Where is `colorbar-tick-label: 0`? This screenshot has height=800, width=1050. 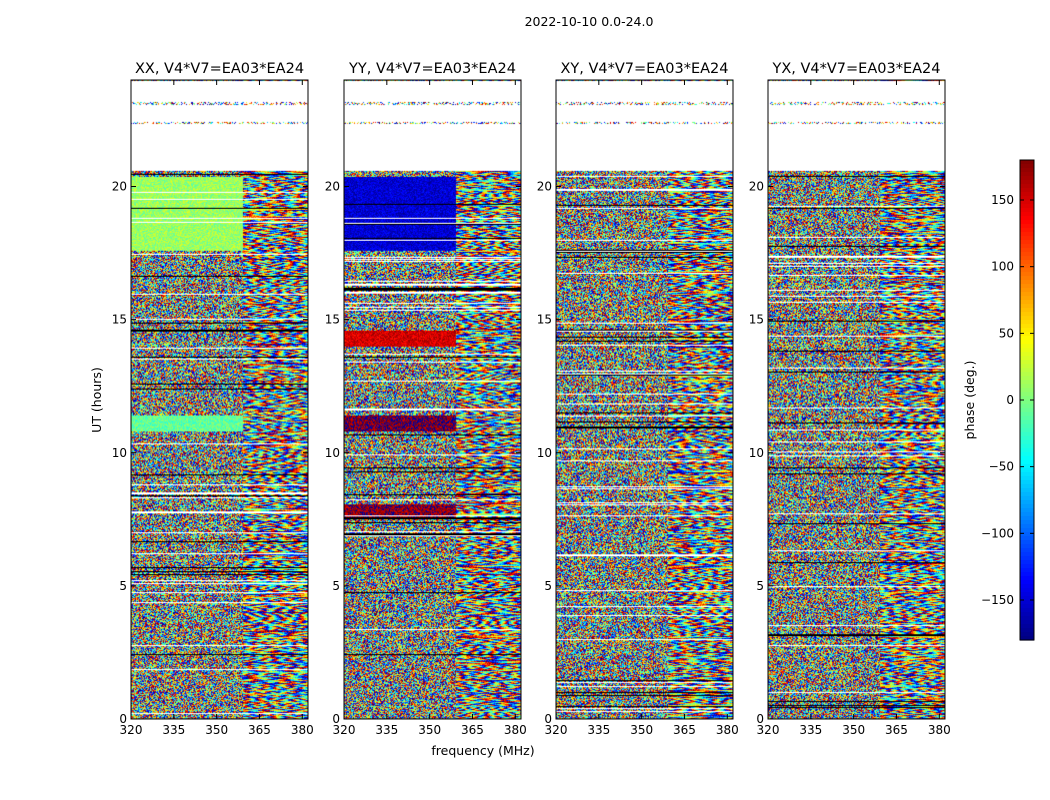 colorbar-tick-label: 0 is located at coordinates (1010, 400).